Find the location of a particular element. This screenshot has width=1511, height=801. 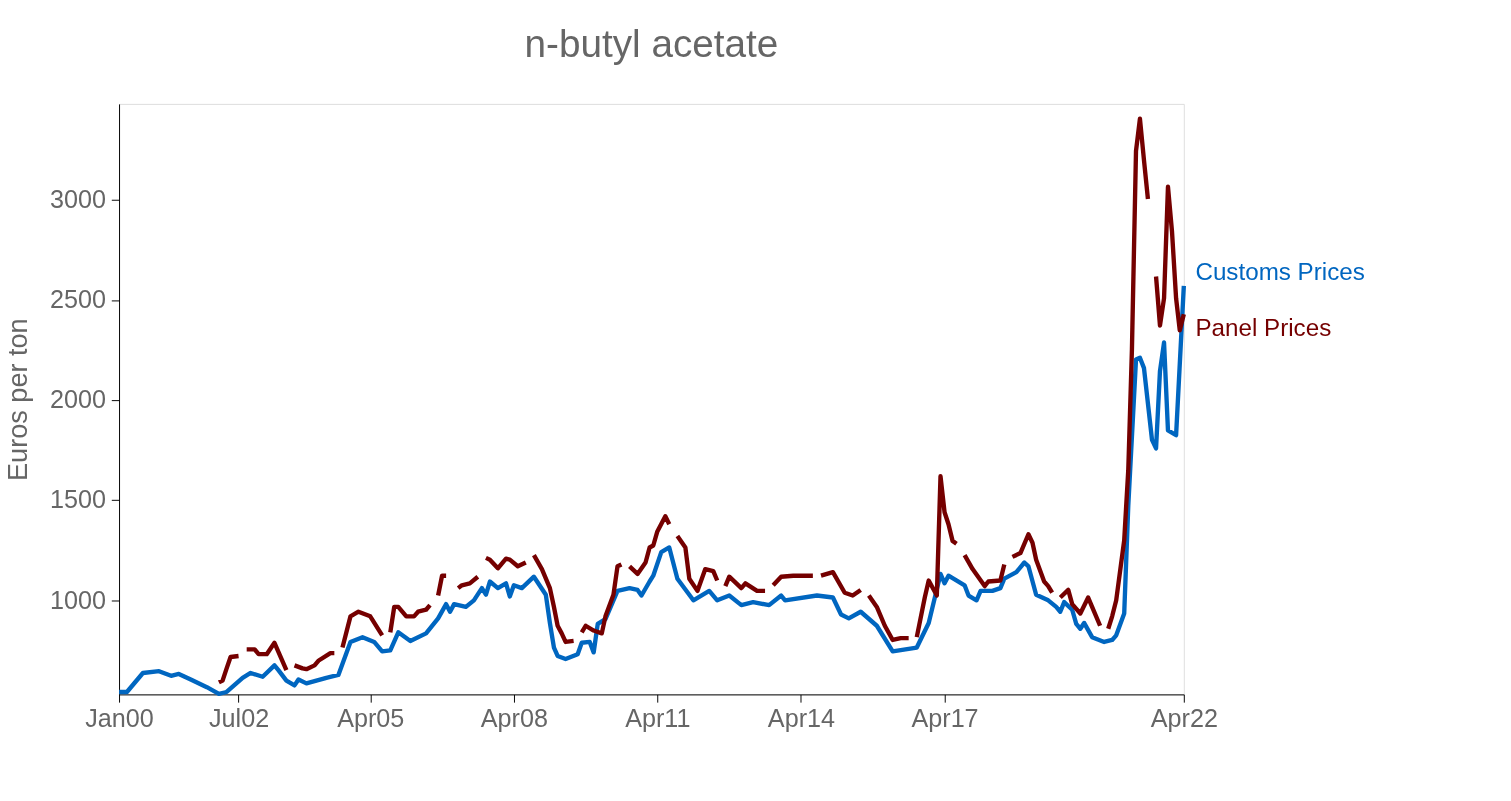

series-label: Customs Prices is located at coordinates (1280, 272).